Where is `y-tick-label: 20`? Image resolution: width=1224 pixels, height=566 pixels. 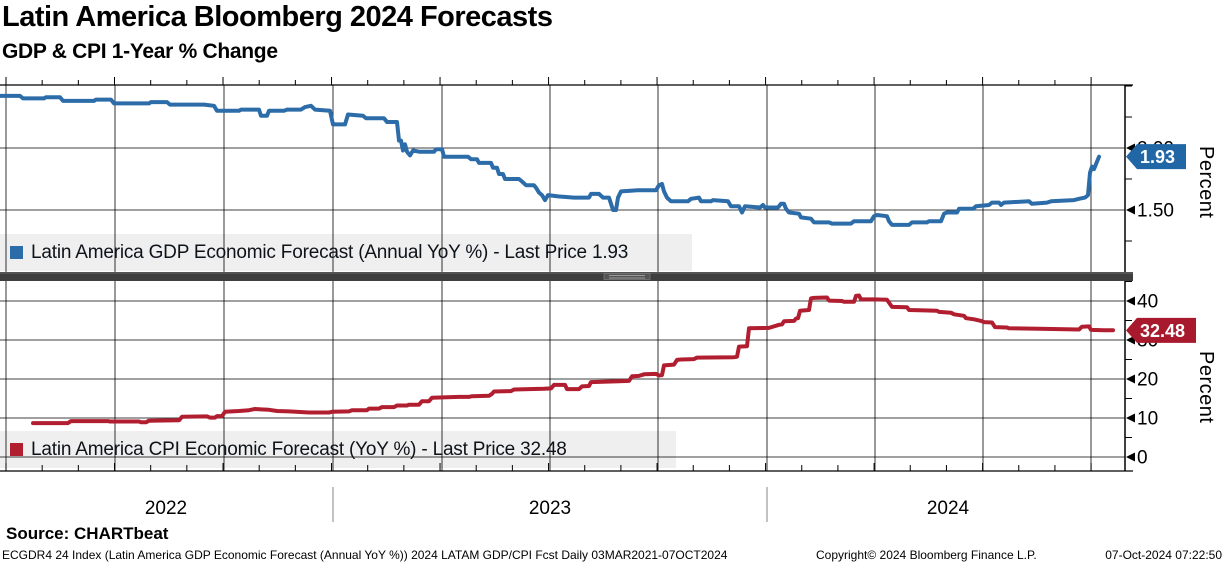
y-tick-label: 20 is located at coordinates (1147, 380).